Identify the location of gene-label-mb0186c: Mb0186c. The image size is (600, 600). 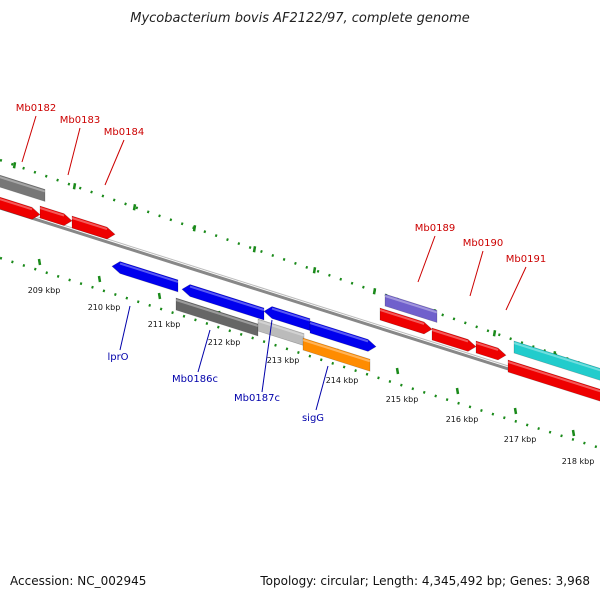
(195, 379).